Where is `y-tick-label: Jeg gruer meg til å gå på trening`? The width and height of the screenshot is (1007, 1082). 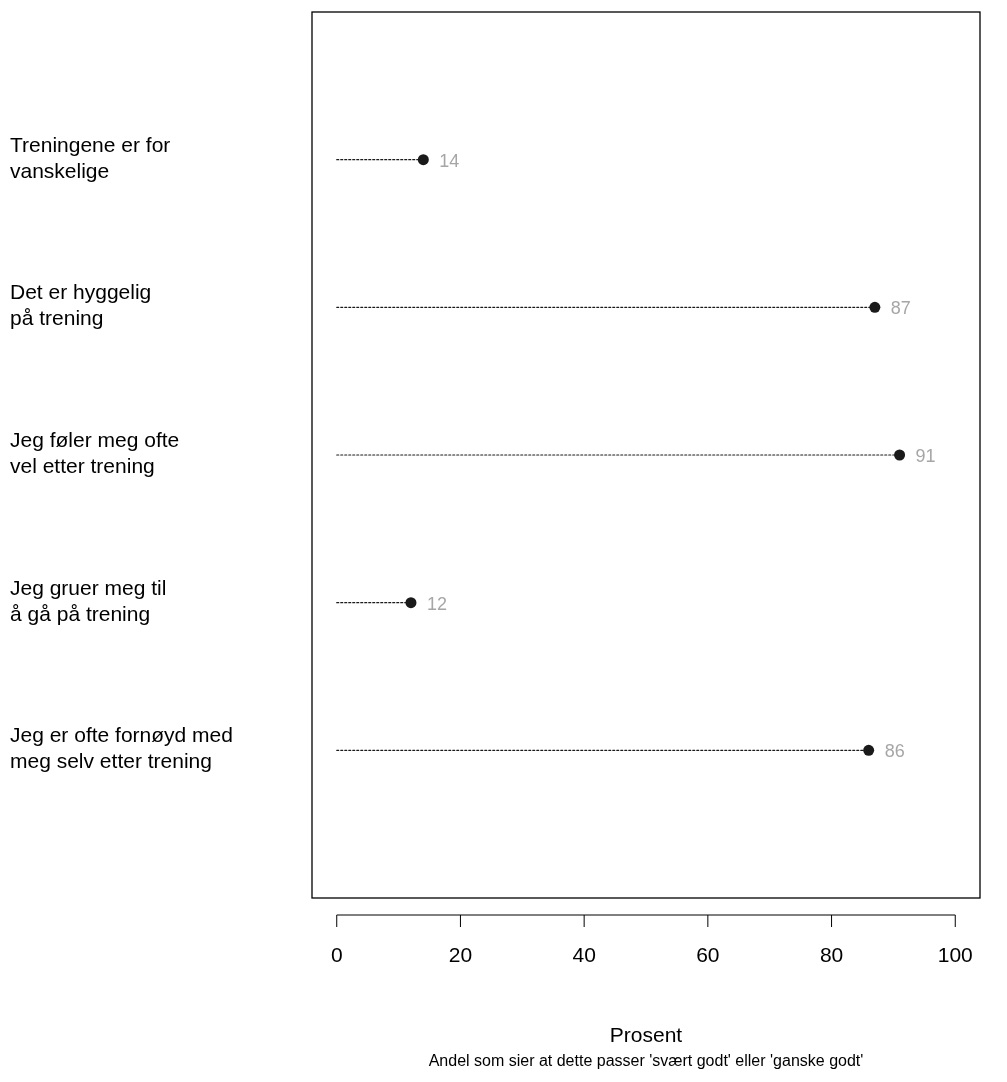 y-tick-label: Jeg gruer meg til å gå på trening is located at coordinates (88, 600).